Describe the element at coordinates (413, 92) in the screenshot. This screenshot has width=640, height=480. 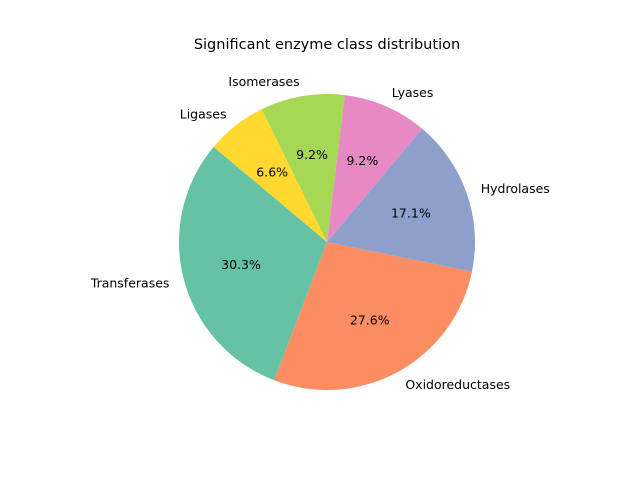
I see `slice-label-lyases: Lyases` at that location.